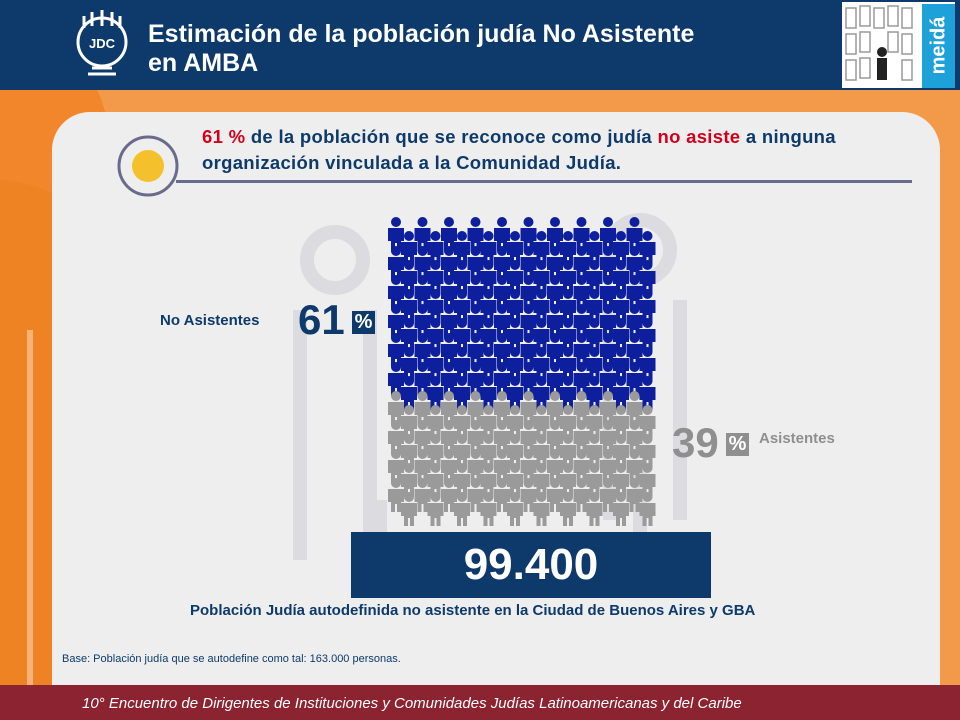 Image resolution: width=960 pixels, height=720 pixels. What do you see at coordinates (797, 438) in the screenshot?
I see `asistentes-label: Asistentes` at bounding box center [797, 438].